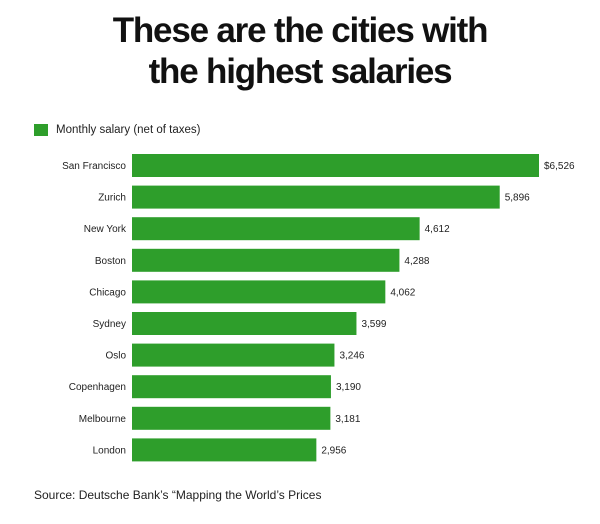 The width and height of the screenshot is (600, 524). What do you see at coordinates (128, 130) in the screenshot?
I see `legend-label: Monthly salary (net of taxes)` at bounding box center [128, 130].